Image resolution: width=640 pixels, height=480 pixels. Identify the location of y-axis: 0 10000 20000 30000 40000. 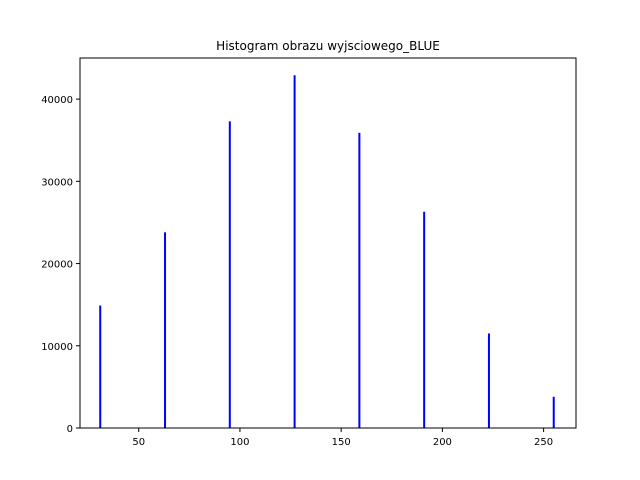
(60, 265).